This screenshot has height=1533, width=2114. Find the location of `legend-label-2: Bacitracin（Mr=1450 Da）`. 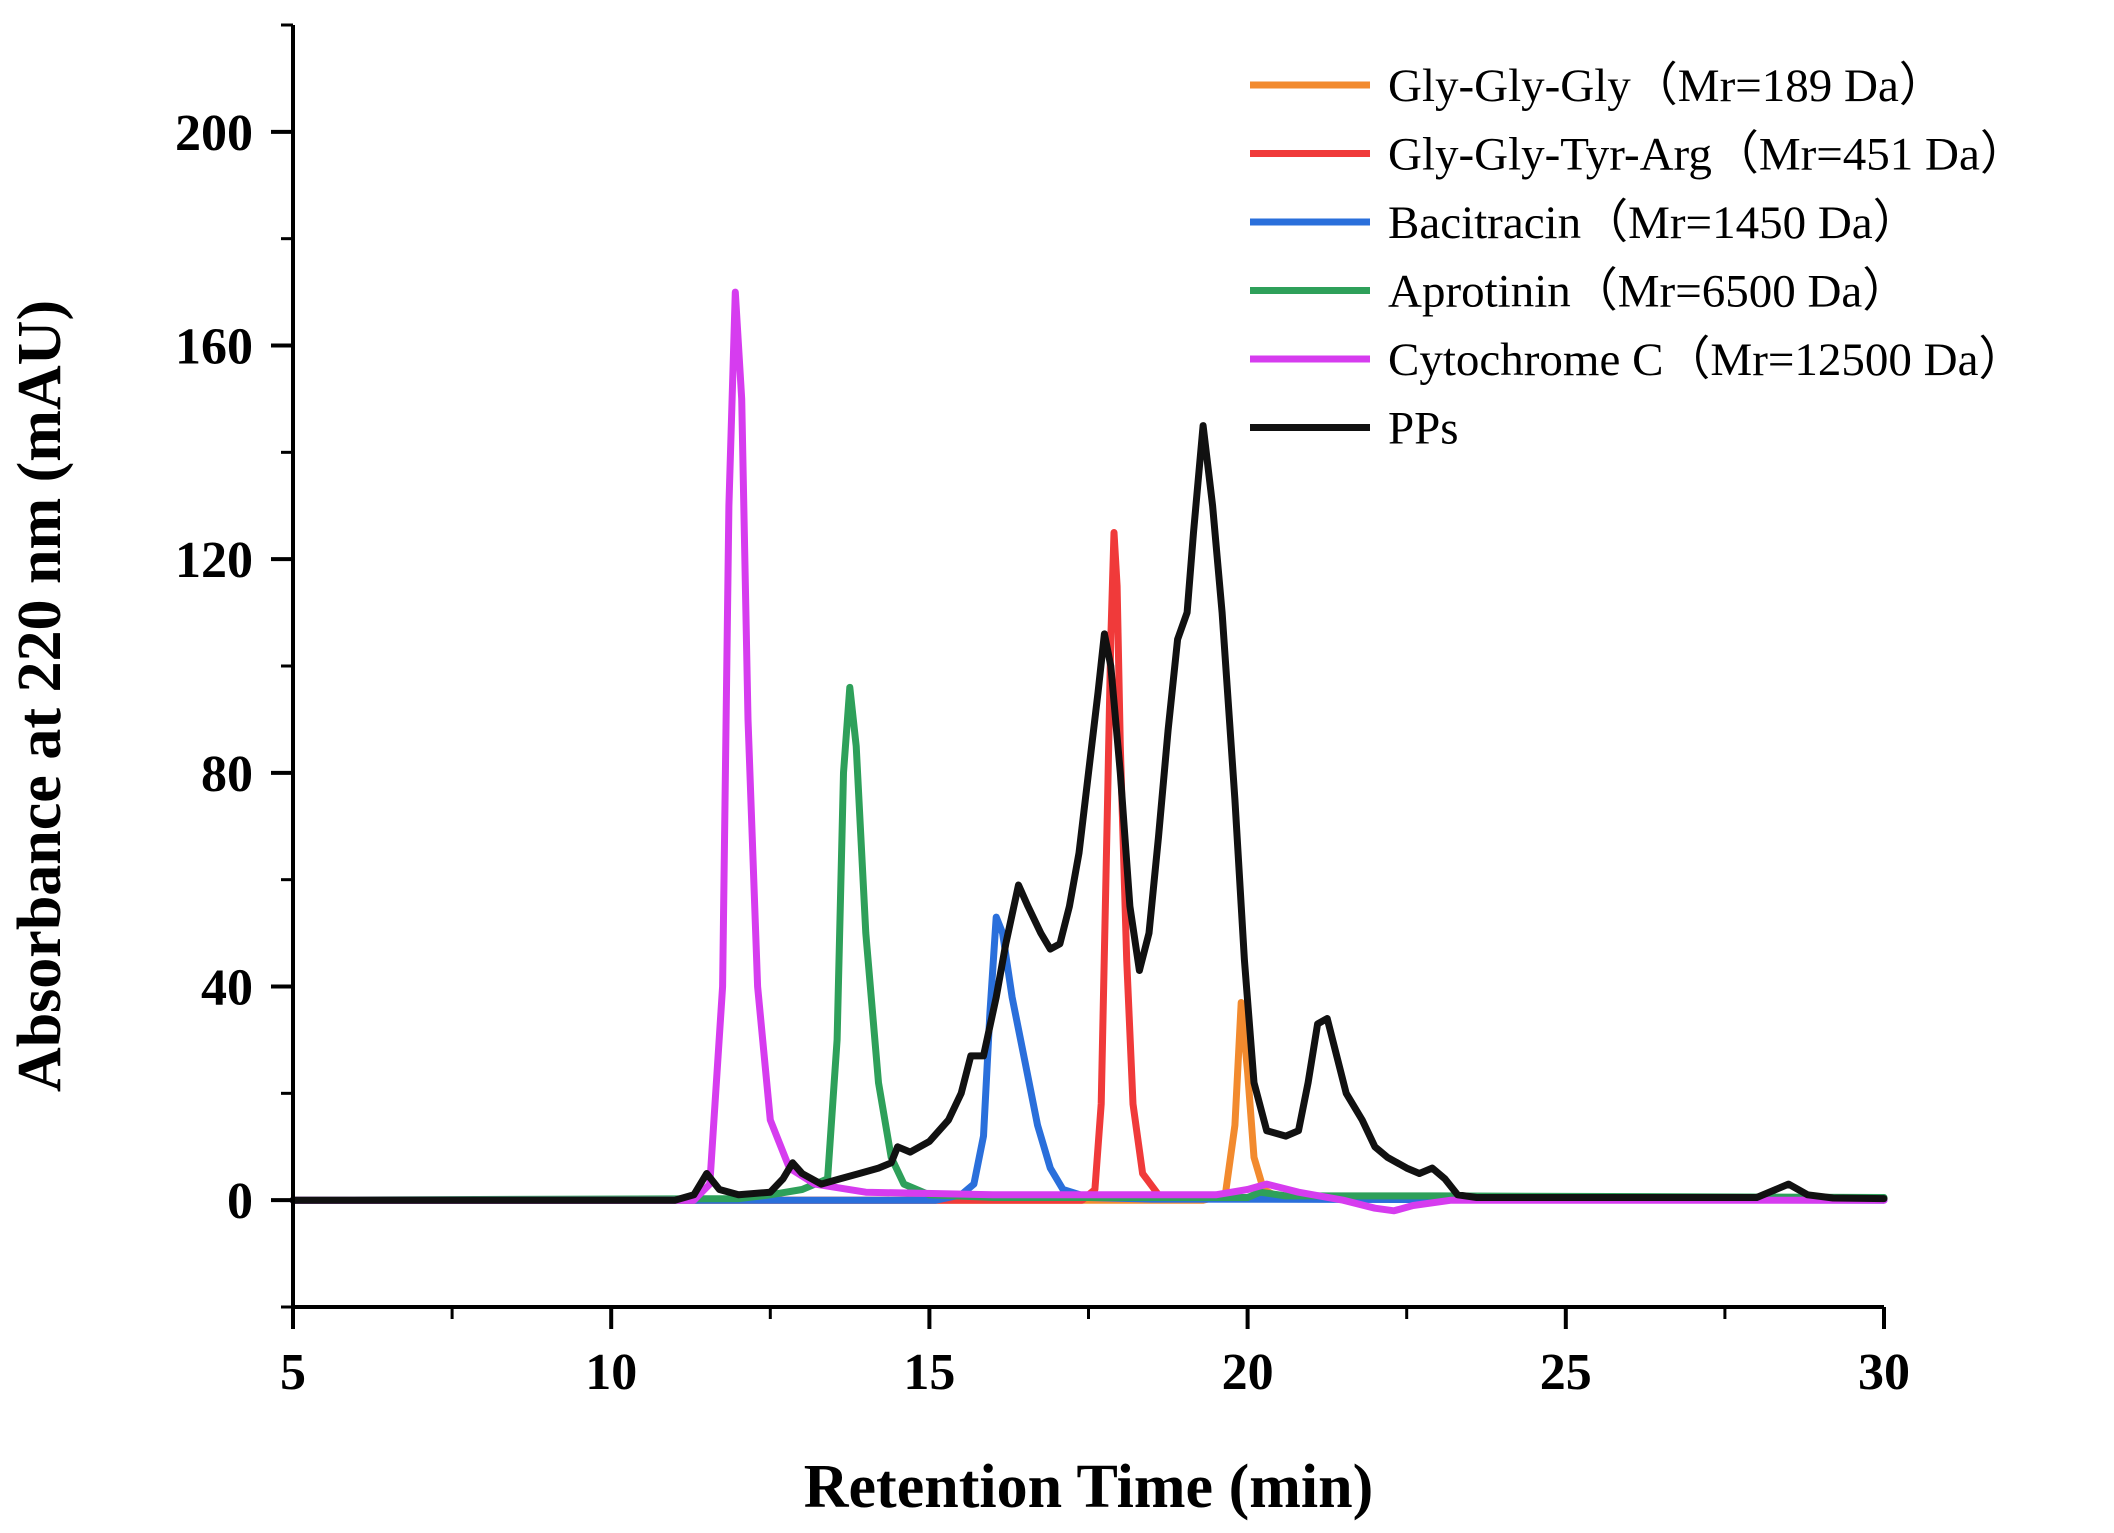

legend-label-2: Bacitracin（Mr=1450 Da） is located at coordinates (1654, 223).